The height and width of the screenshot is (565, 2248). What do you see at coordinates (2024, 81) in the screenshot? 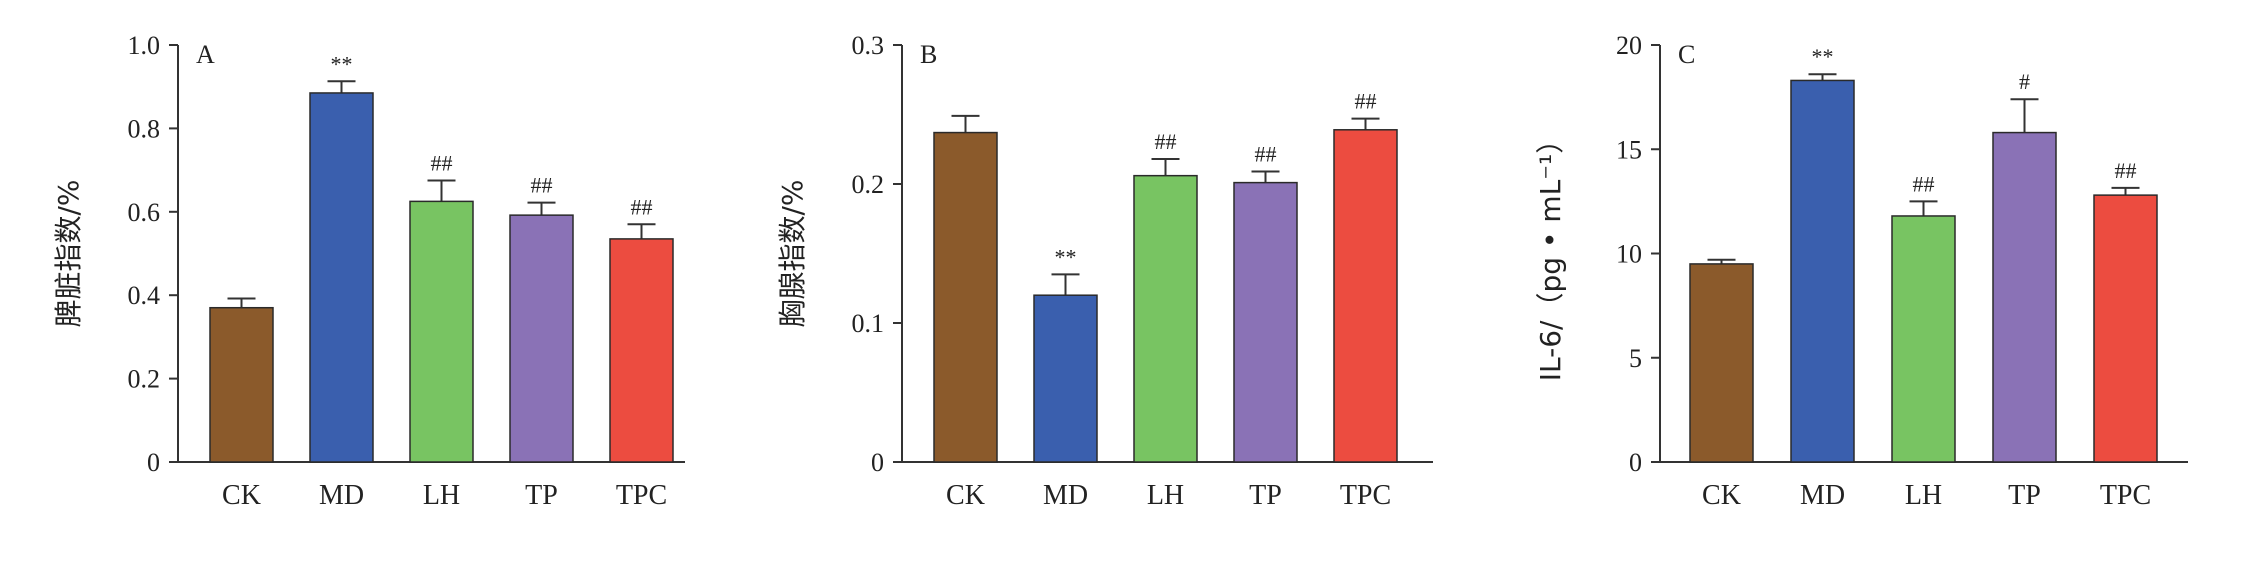
I see `significance-label: #` at bounding box center [2024, 81].